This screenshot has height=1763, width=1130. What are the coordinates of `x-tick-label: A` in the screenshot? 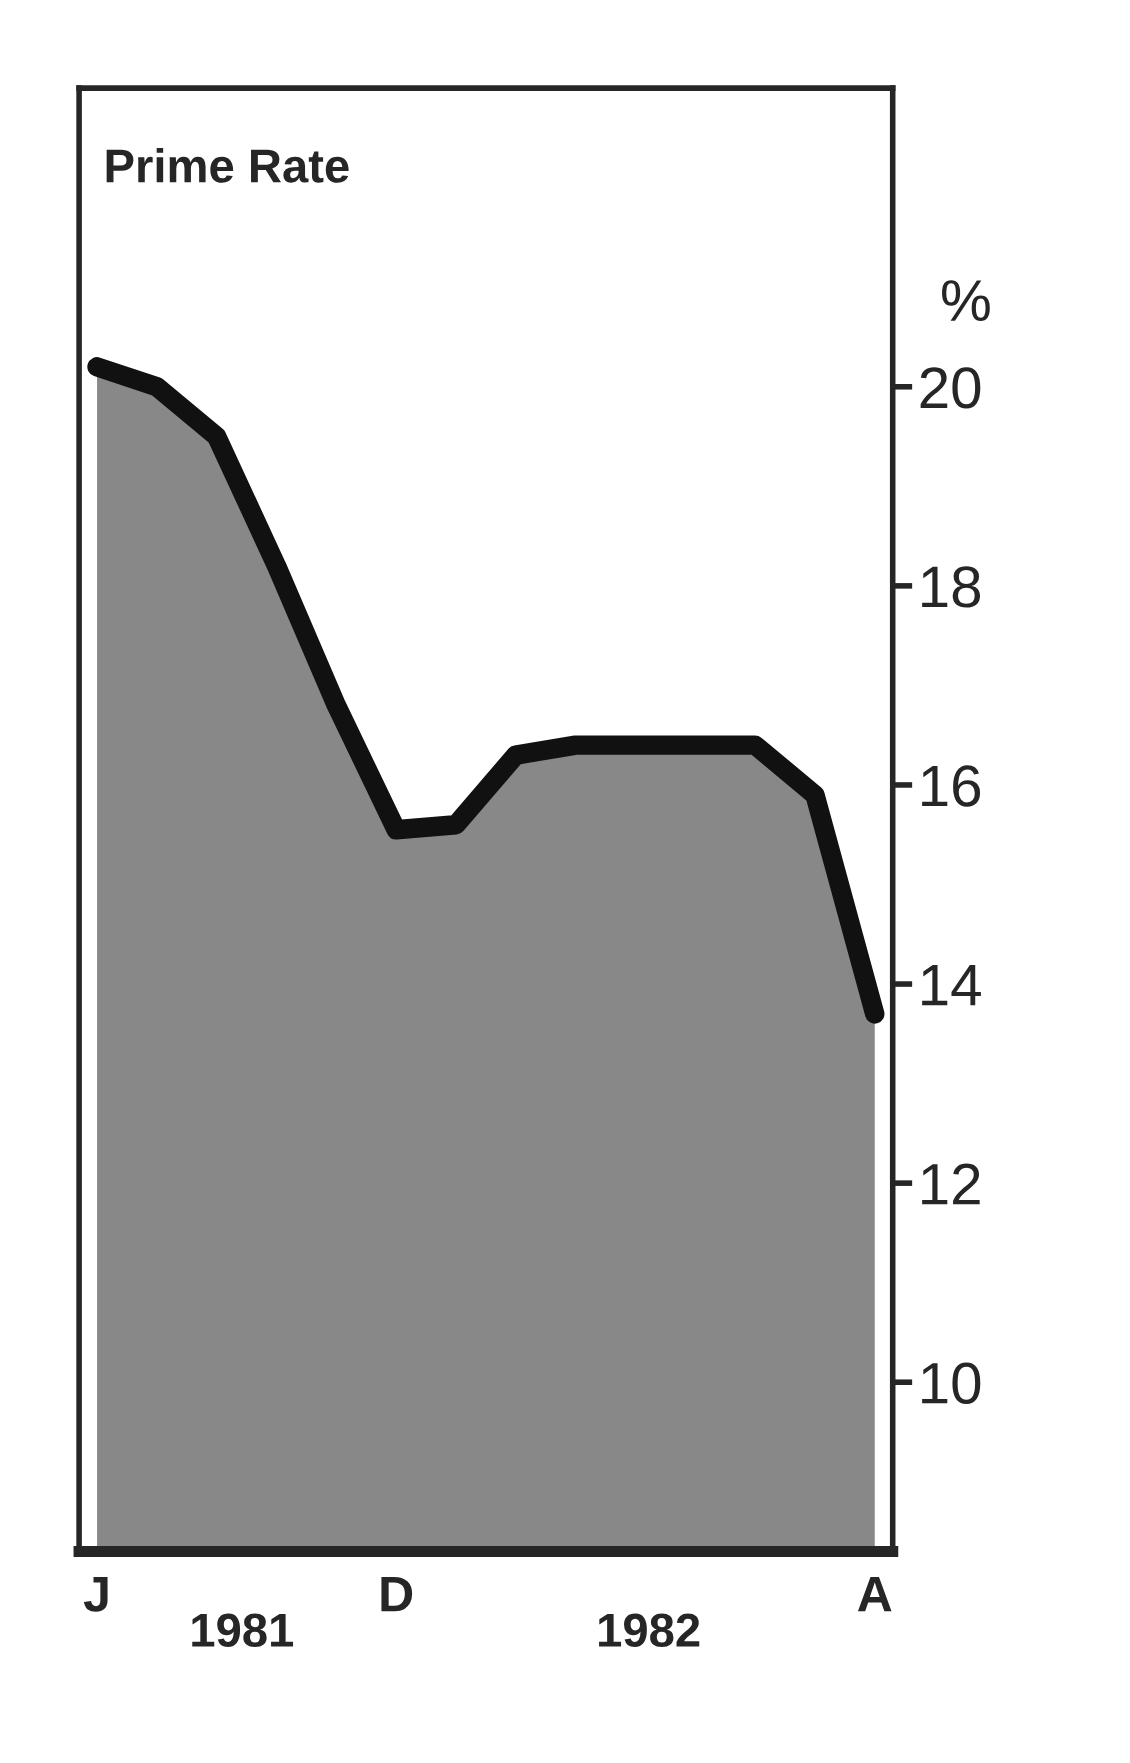 It's located at (874, 1594).